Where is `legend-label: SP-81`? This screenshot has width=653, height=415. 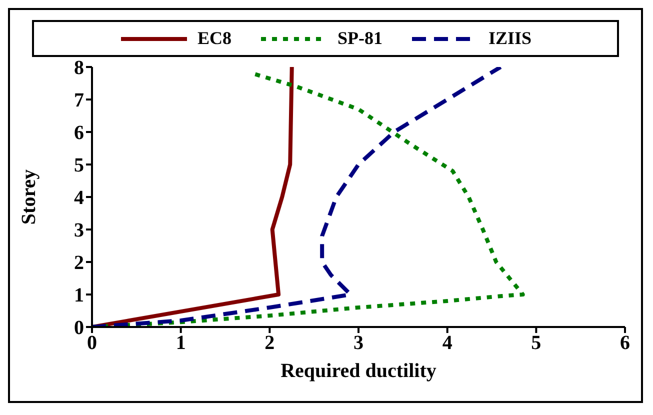
legend-label: SP-81 is located at coordinates (359, 38).